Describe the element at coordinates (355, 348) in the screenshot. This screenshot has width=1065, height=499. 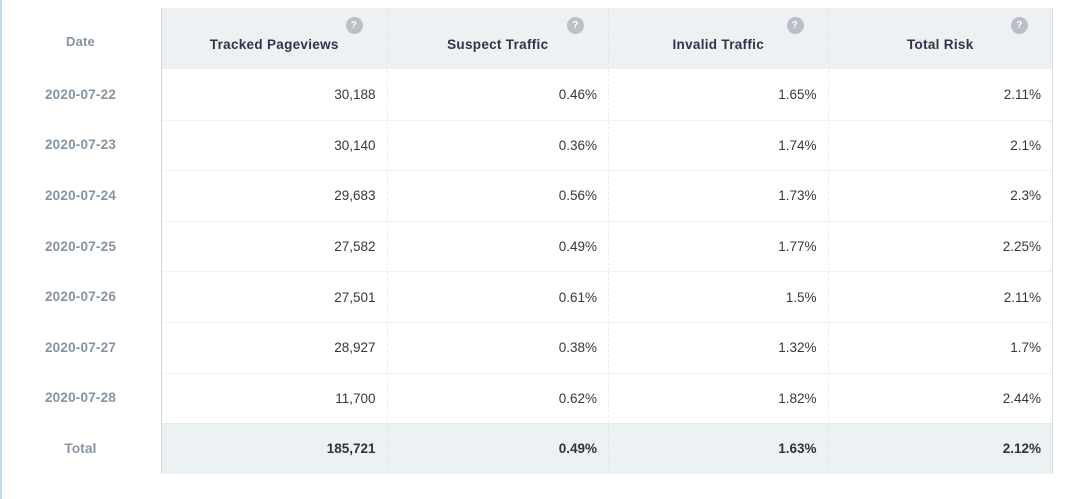
I see `cell-tracked-pageviews: 28,927` at that location.